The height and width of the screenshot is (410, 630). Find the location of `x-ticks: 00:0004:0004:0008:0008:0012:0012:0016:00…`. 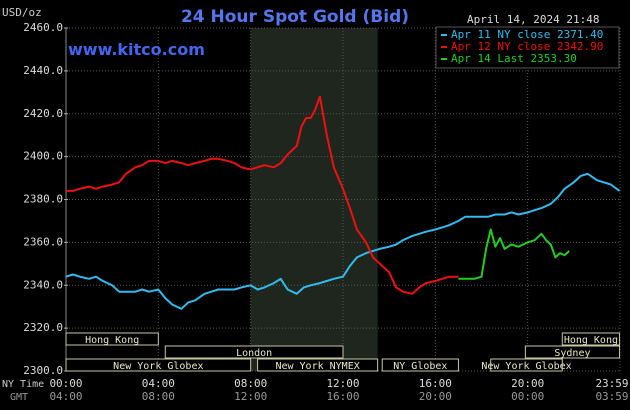

x-ticks: 00:0004:0004:0008:0008:0012:0012:0016:00… is located at coordinates (338, 390).